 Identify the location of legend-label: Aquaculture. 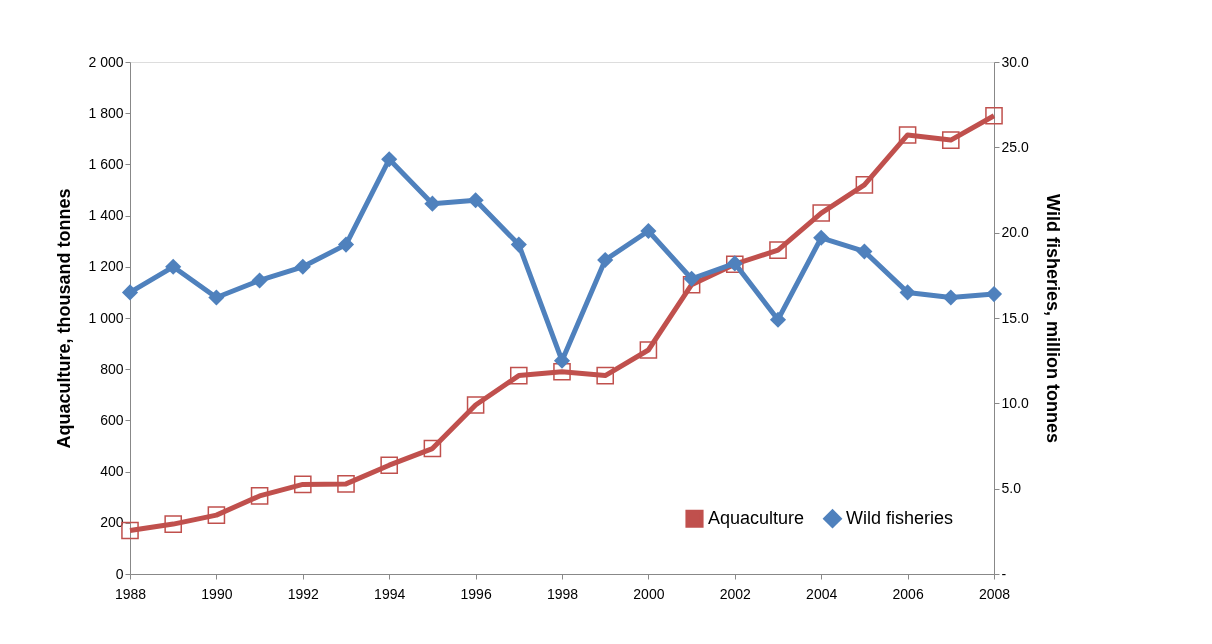
(756, 517).